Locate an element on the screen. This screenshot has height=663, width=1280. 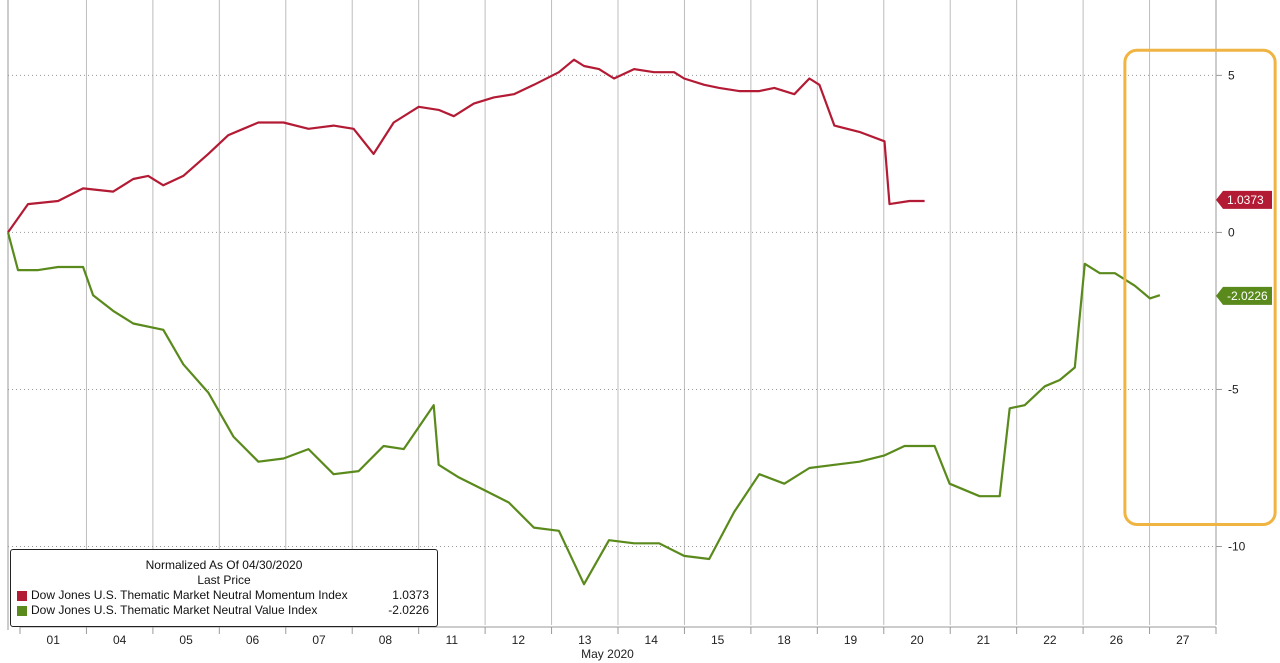
x-tick-label: 26 is located at coordinates (1117, 640).